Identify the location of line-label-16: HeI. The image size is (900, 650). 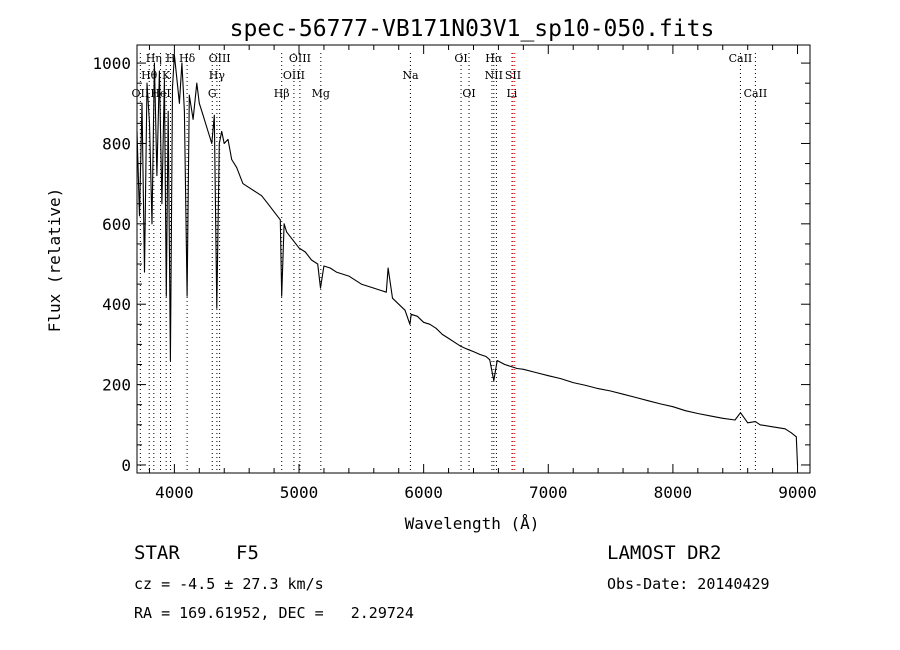
(160, 93).